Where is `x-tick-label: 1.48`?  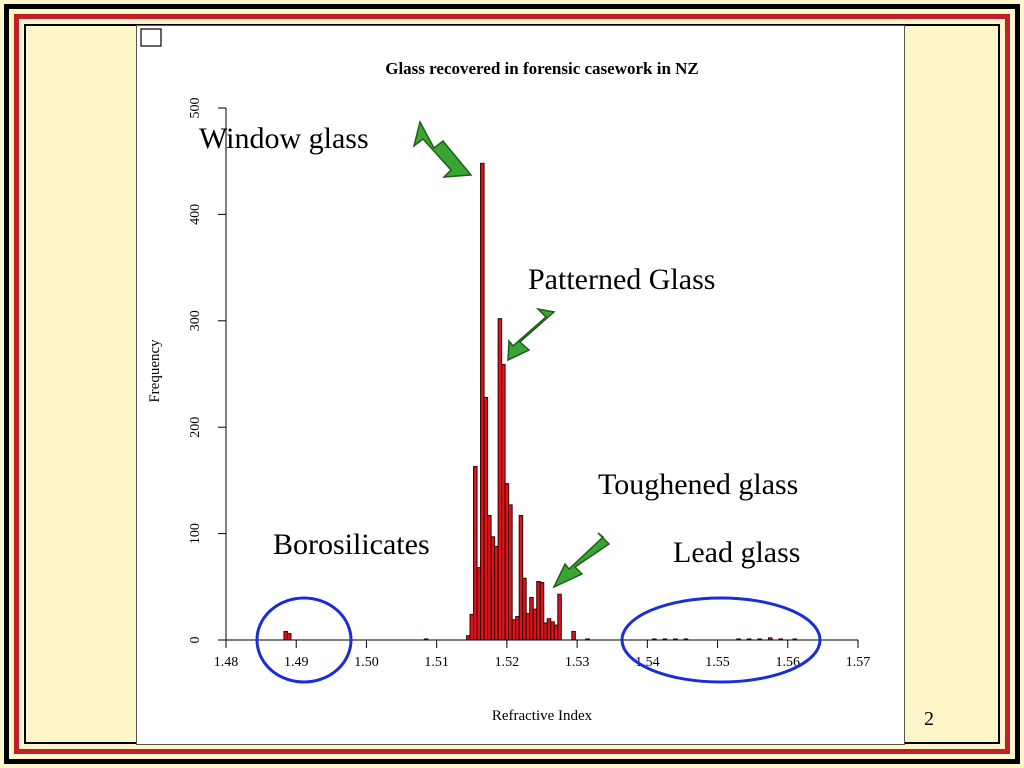 x-tick-label: 1.48 is located at coordinates (226, 662).